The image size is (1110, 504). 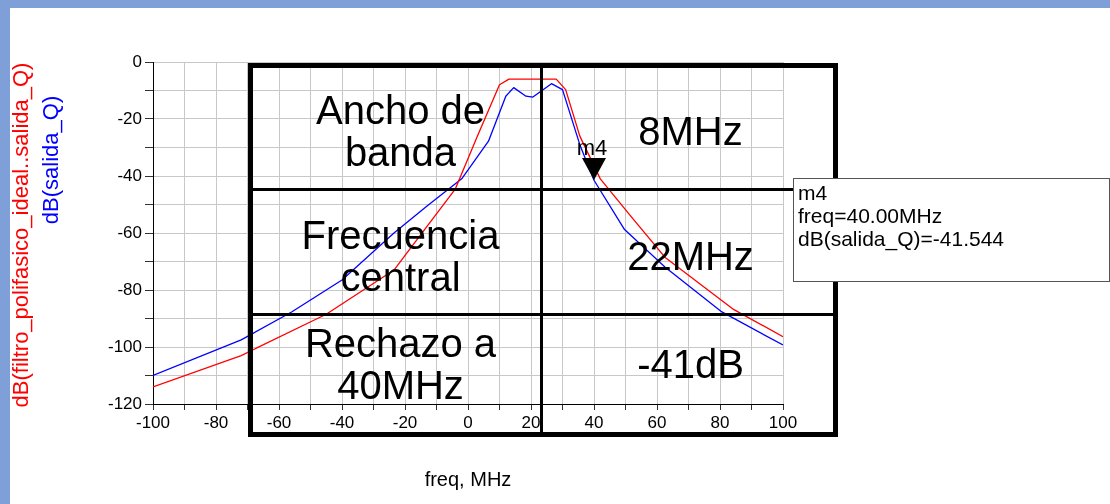 What do you see at coordinates (690, 130) in the screenshot?
I see `annotation: 8MHz` at bounding box center [690, 130].